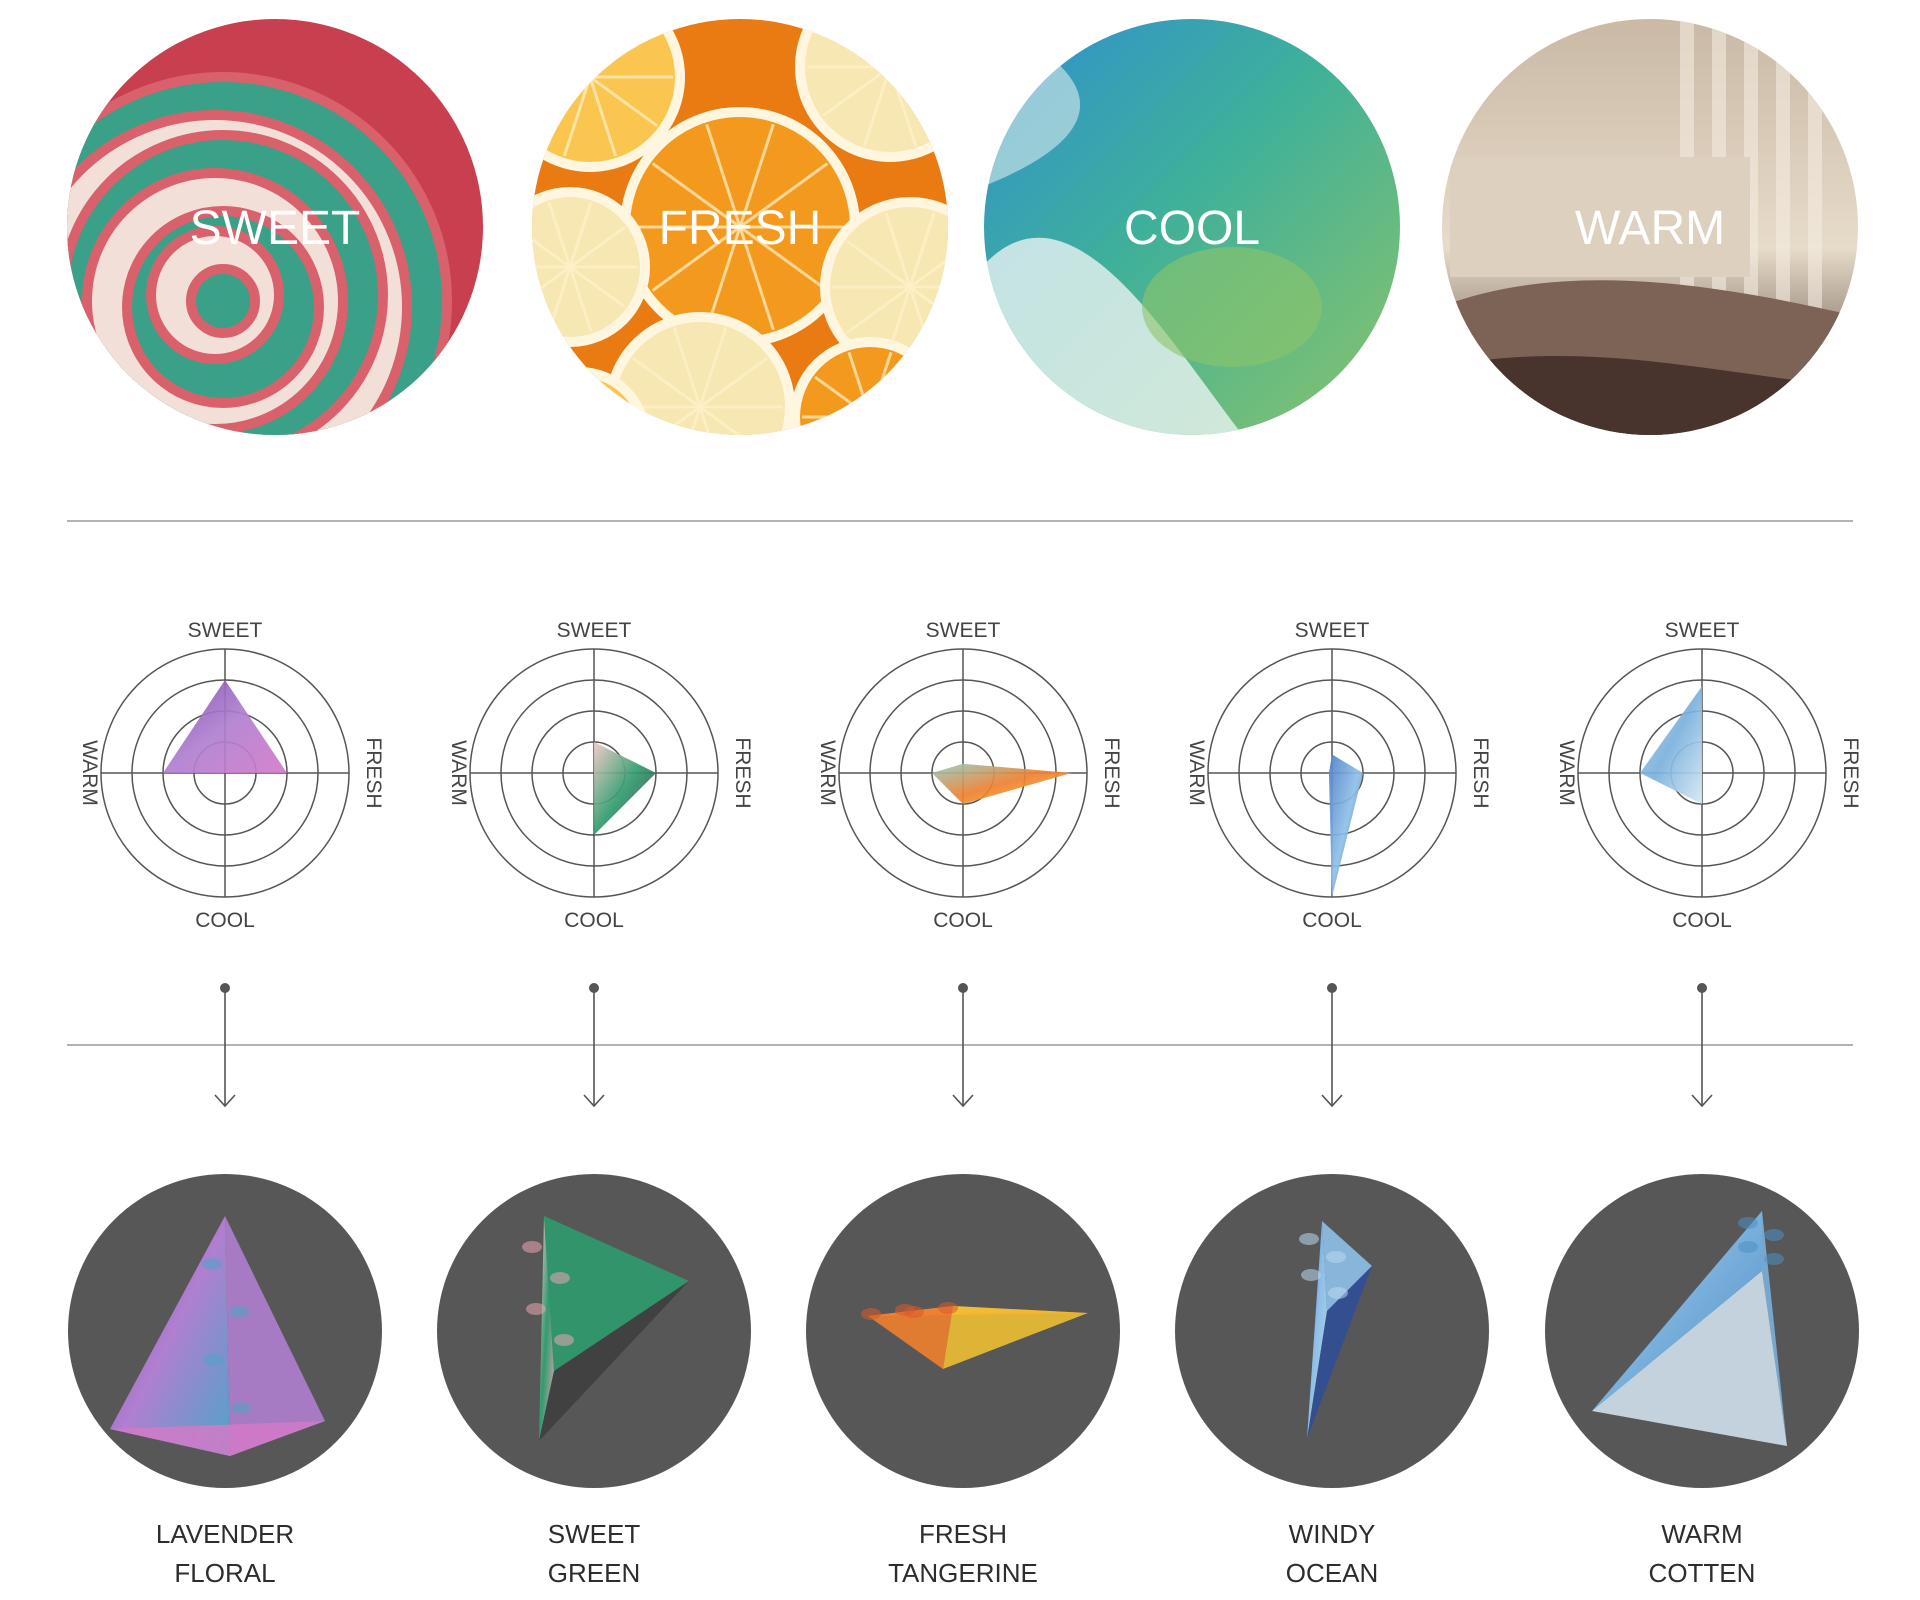 The width and height of the screenshot is (1920, 1600). Describe the element at coordinates (594, 1553) in the screenshot. I see `scent-name-2: SWEET GREEN` at that location.